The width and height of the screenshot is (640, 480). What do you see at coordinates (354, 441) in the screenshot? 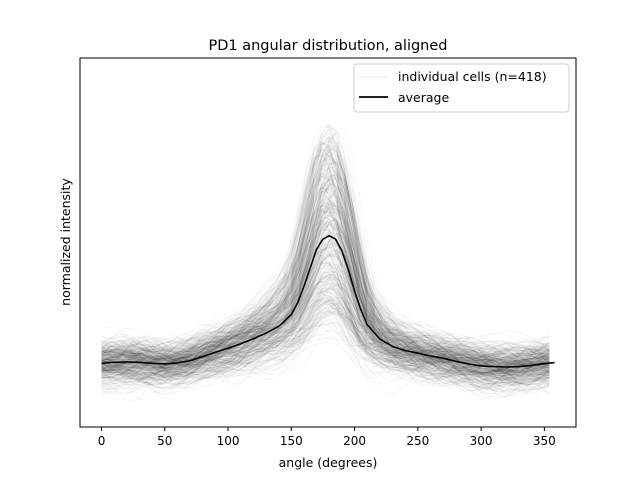
I see `x-tick-label: 200` at bounding box center [354, 441].